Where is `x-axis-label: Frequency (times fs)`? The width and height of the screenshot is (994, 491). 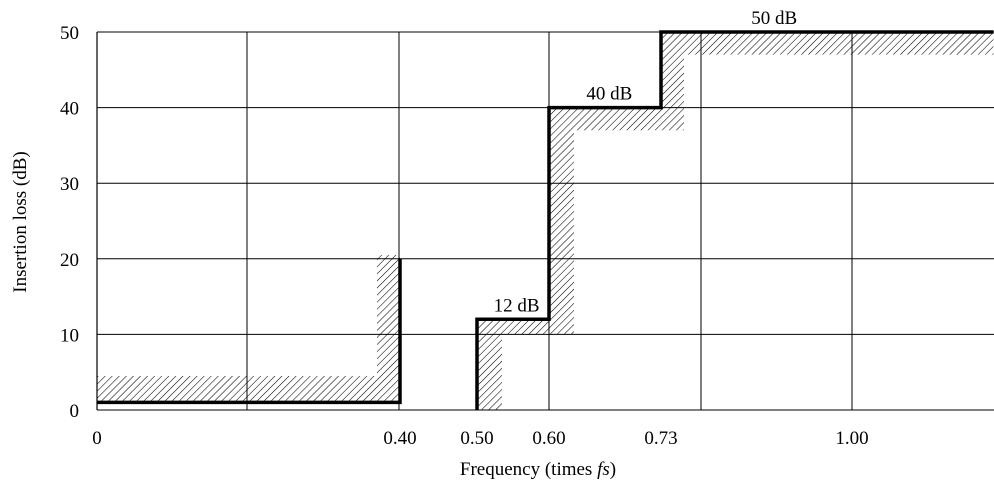
x-axis-label: Frequency (times fs) is located at coordinates (538, 469).